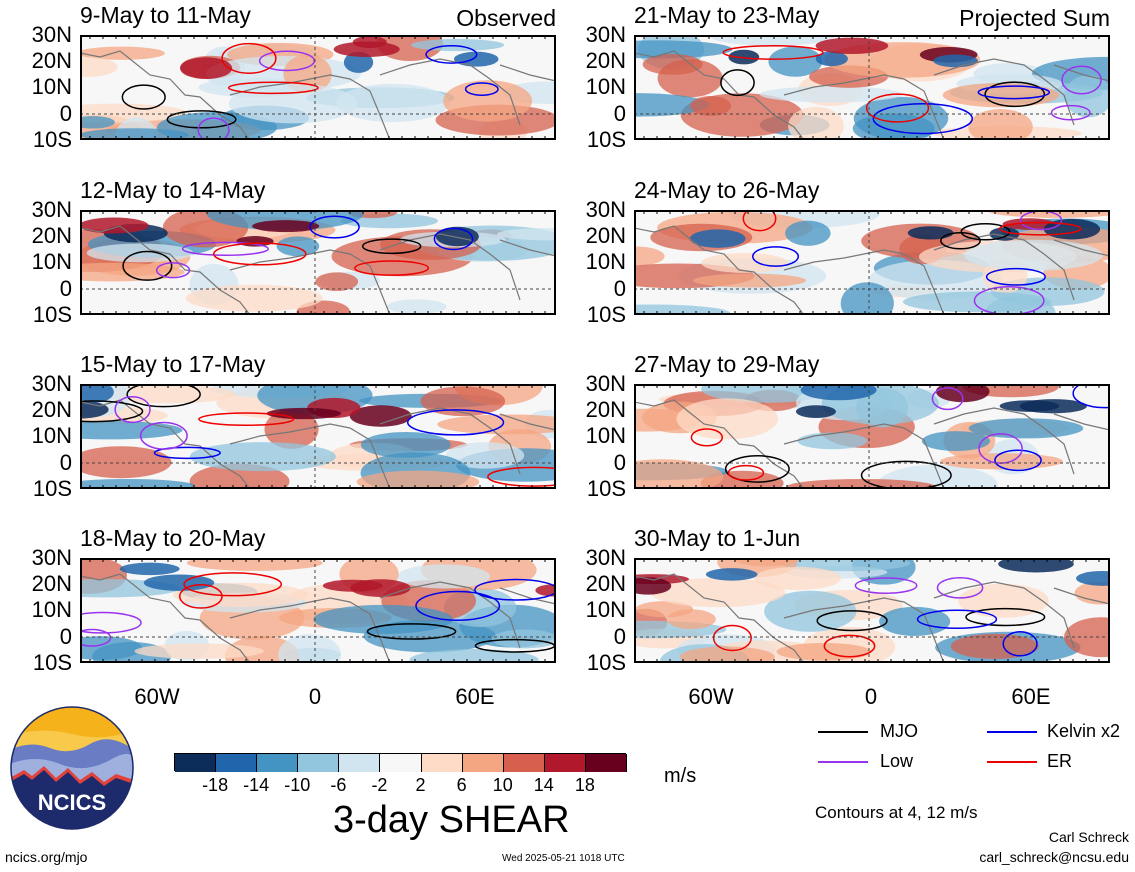  I want to click on colorbar-tick-label: -14, so click(256, 785).